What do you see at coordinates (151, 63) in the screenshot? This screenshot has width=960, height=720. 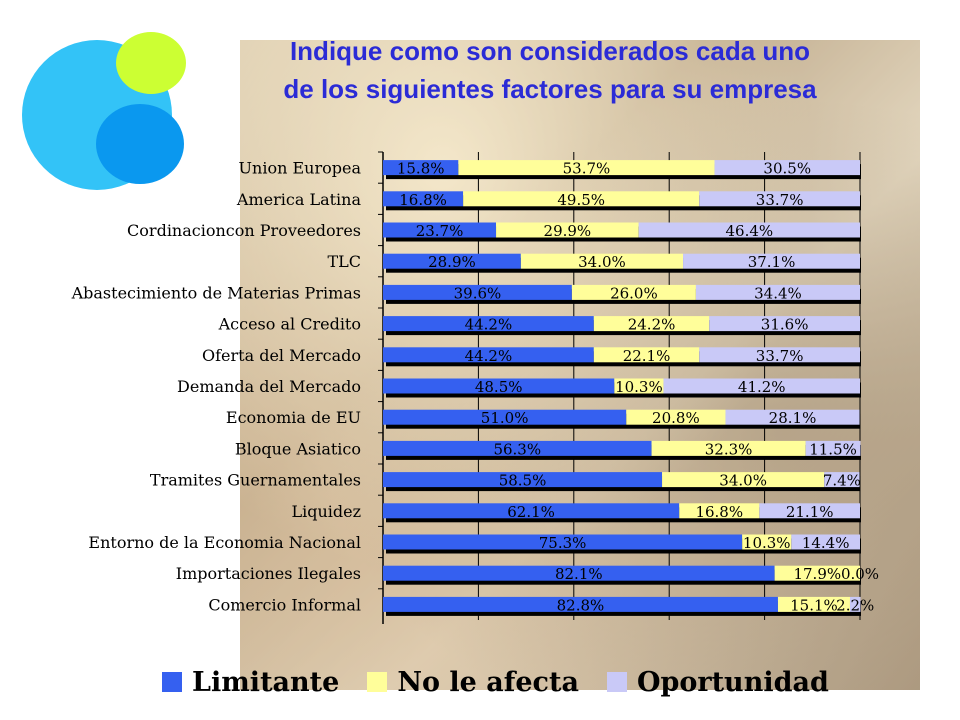 I see `decorative-circle-green` at bounding box center [151, 63].